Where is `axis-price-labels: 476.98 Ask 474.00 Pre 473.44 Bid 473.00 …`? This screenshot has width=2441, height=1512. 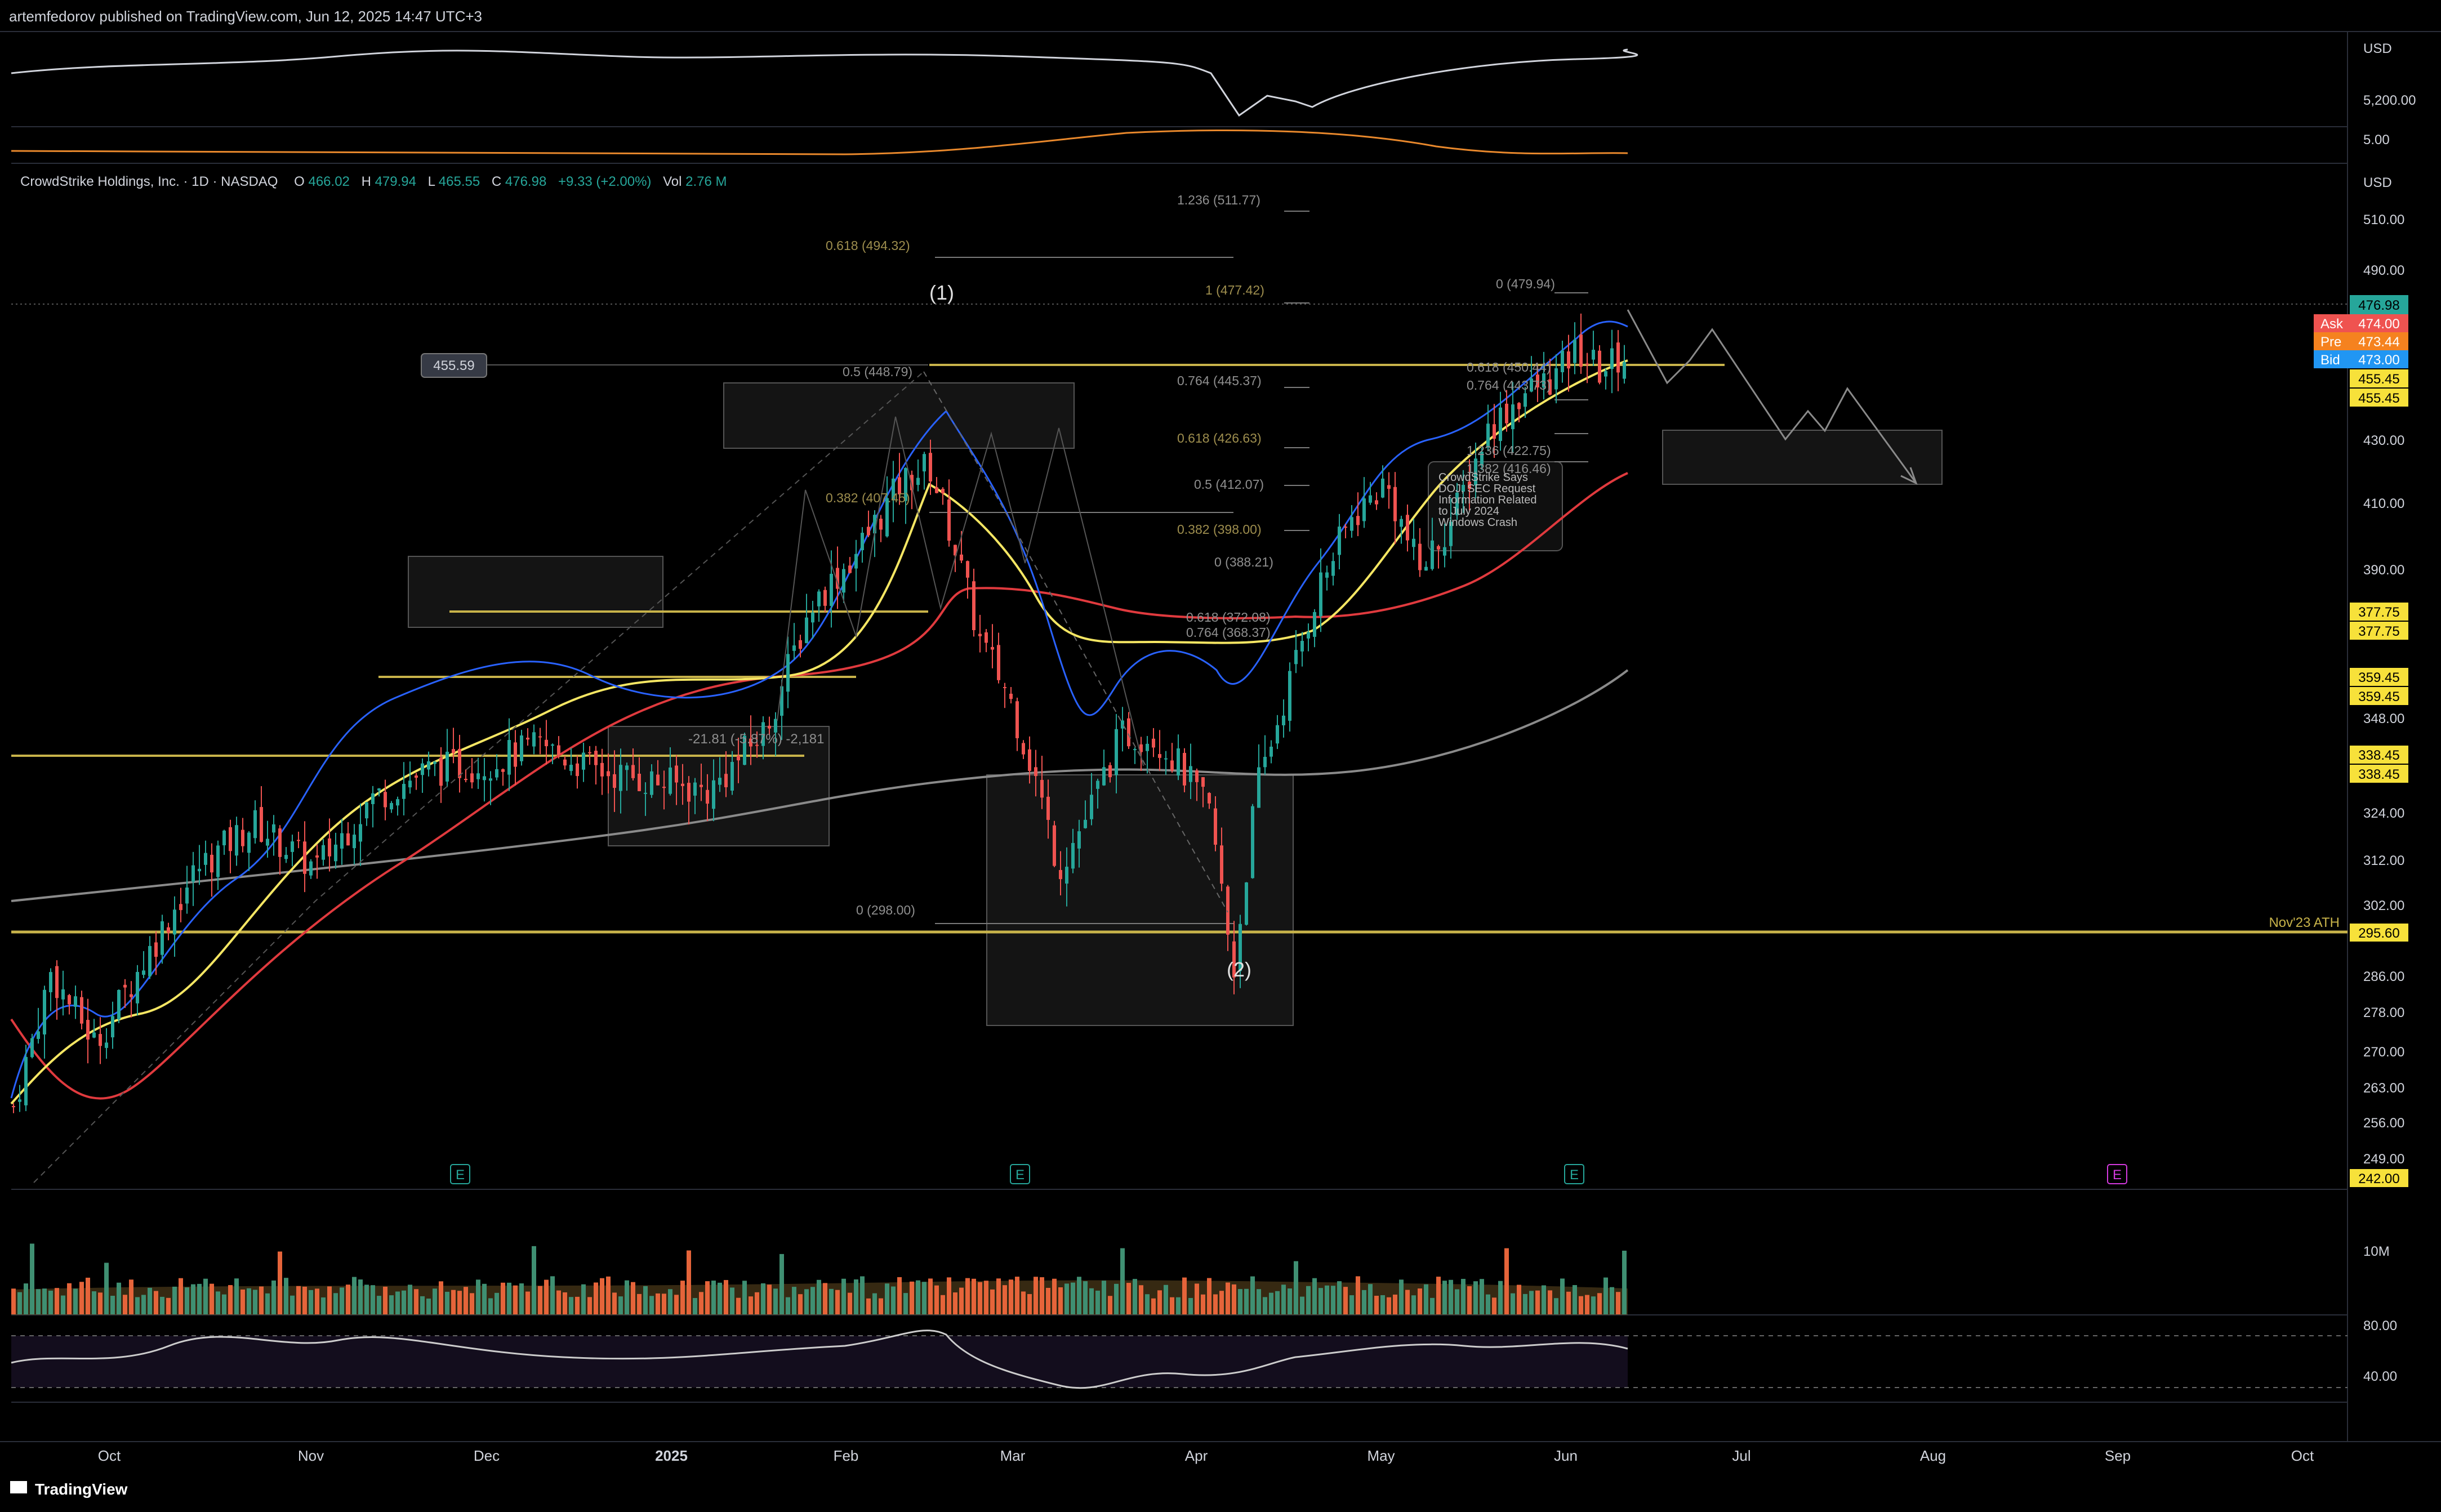 axis-price-labels: 476.98 Ask 474.00 Pre 473.44 Bid 473.00 … is located at coordinates (2361, 741).